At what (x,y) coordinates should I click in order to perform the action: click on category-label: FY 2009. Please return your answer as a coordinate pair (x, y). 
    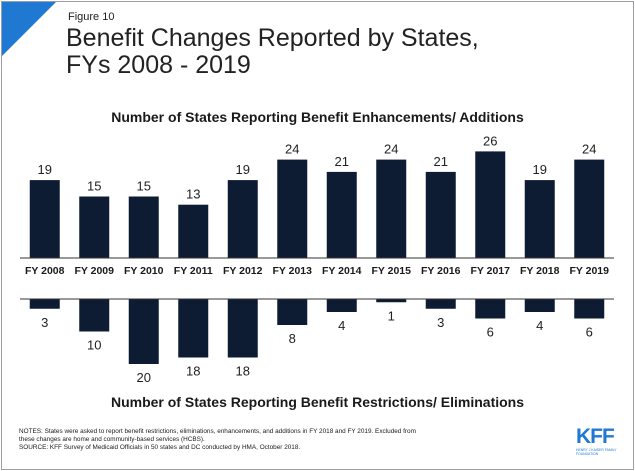
    Looking at the image, I should click on (94, 271).